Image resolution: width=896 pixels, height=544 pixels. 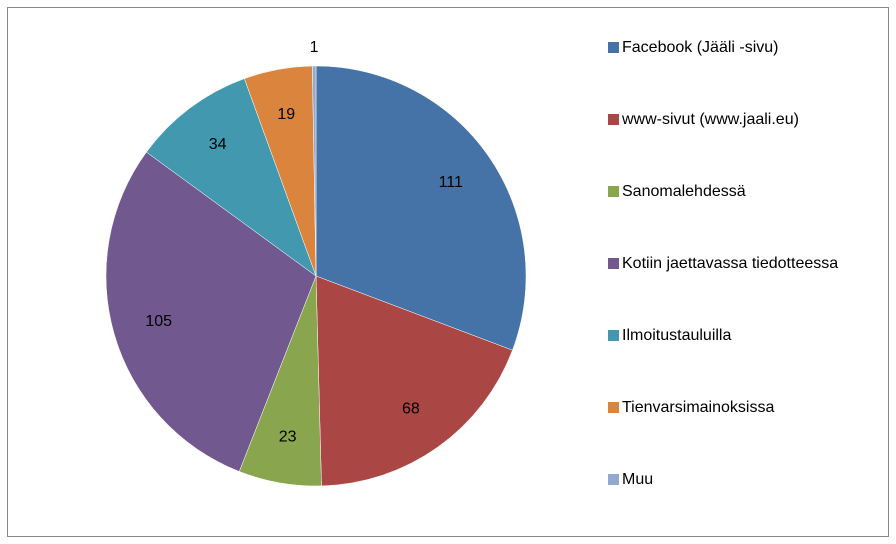 What do you see at coordinates (725, 480) in the screenshot?
I see `legend-entry: Muu` at bounding box center [725, 480].